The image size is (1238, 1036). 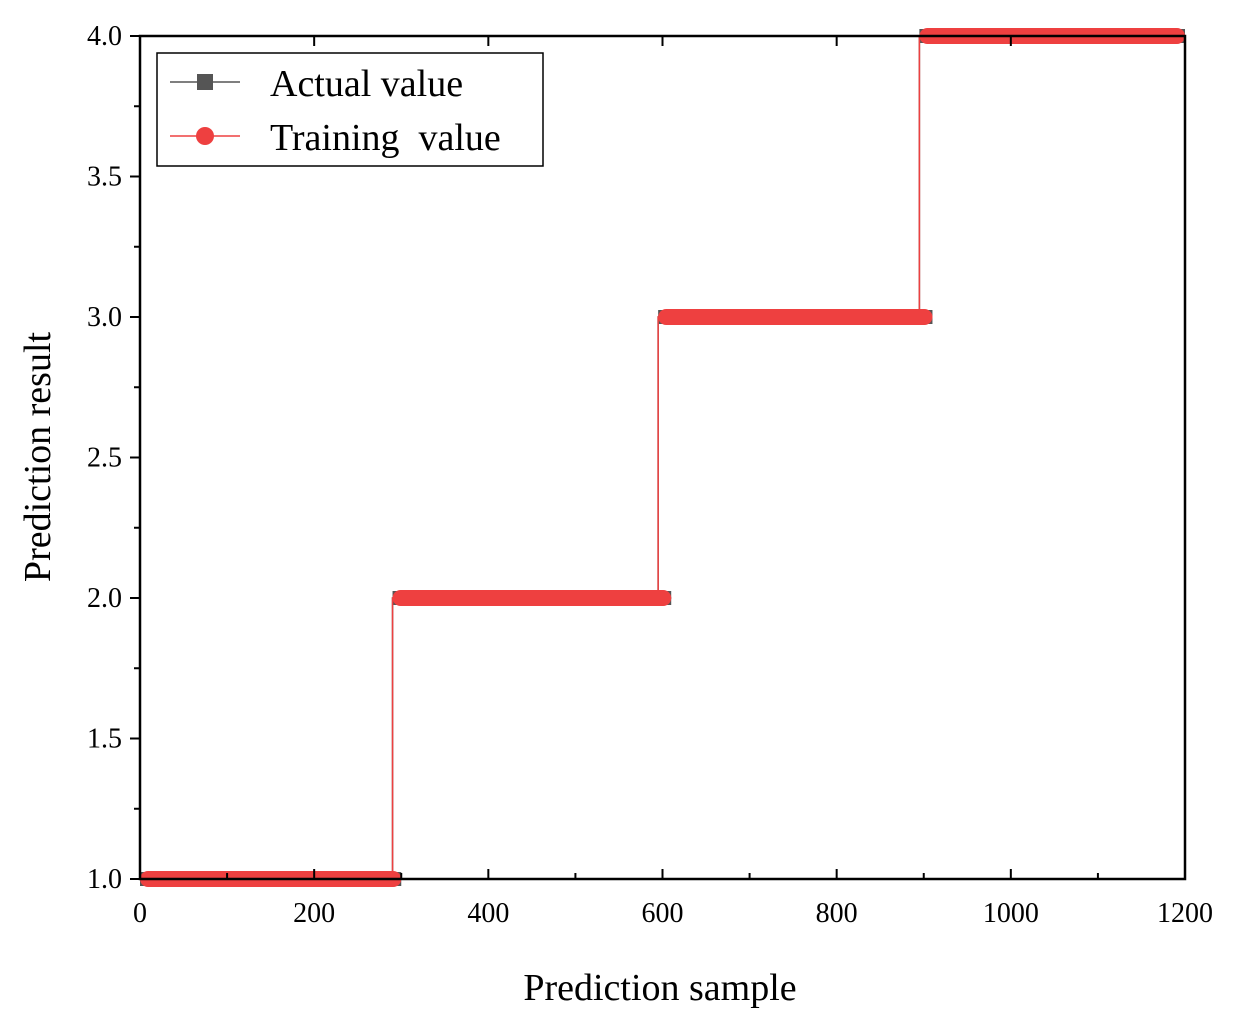 What do you see at coordinates (104, 177) in the screenshot?
I see `y-tick-label: 3.5` at bounding box center [104, 177].